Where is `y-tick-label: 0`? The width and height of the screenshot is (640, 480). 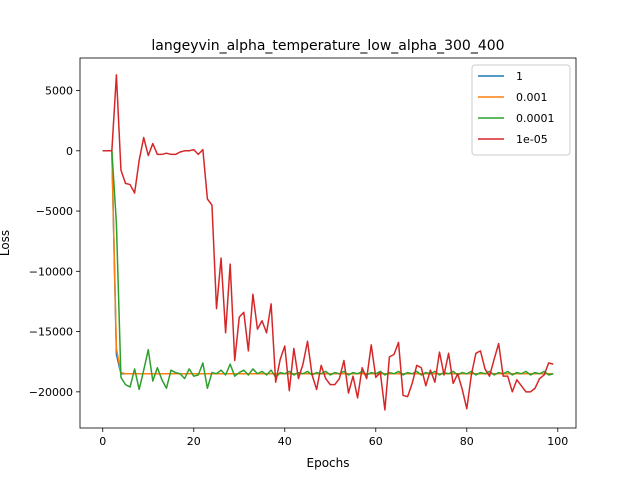
y-tick-label: 0 is located at coordinates (69, 151).